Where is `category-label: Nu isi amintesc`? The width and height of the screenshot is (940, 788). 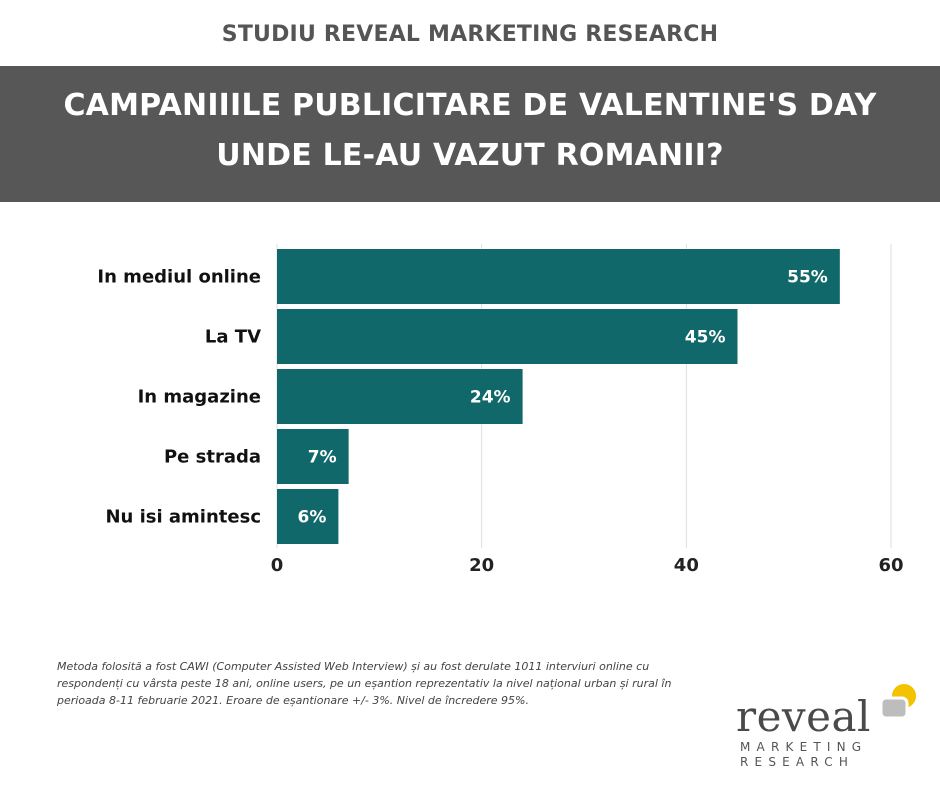 category-label: Nu isi amintesc is located at coordinates (183, 517).